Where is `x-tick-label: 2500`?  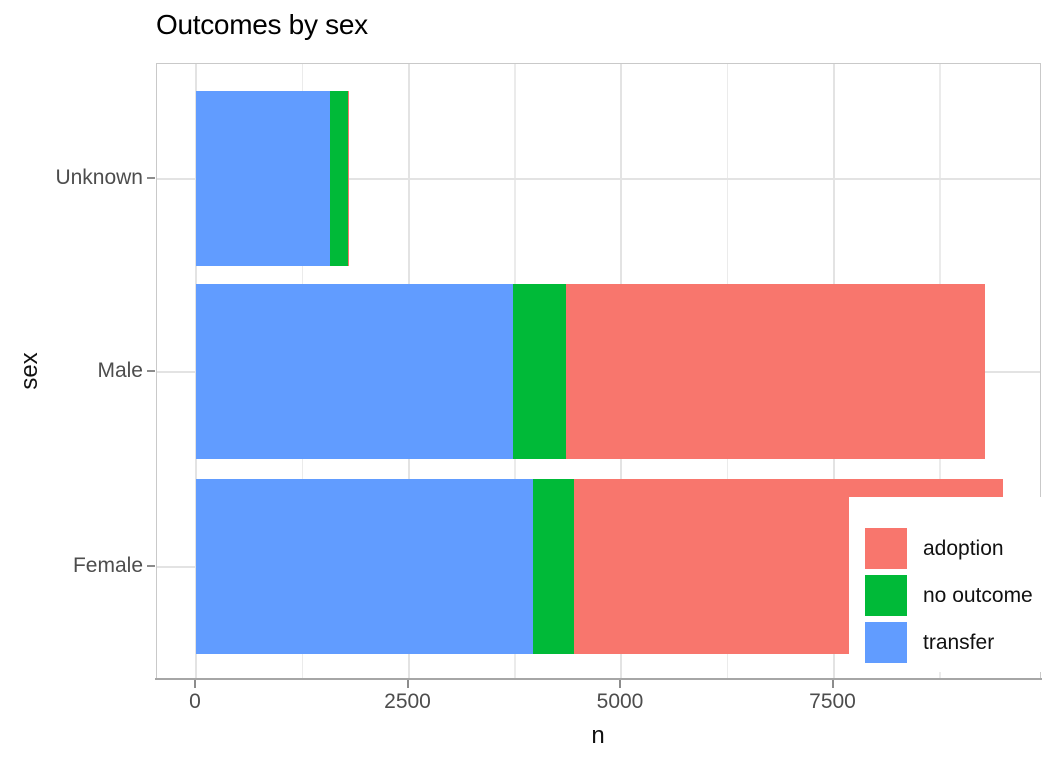
x-tick-label: 2500 is located at coordinates (407, 701).